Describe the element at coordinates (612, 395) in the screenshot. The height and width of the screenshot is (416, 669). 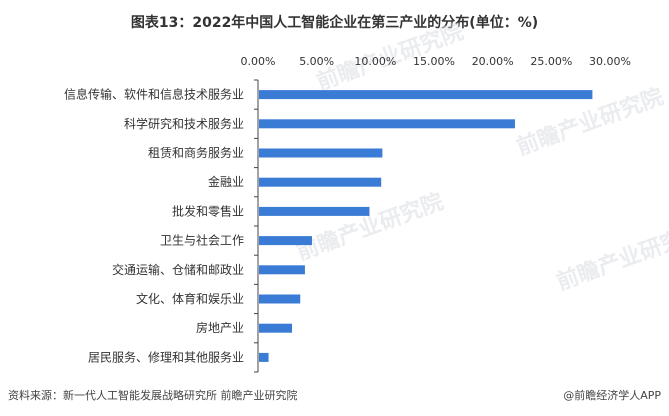
I see `brand-credit: @前瞻经济学人APP` at that location.